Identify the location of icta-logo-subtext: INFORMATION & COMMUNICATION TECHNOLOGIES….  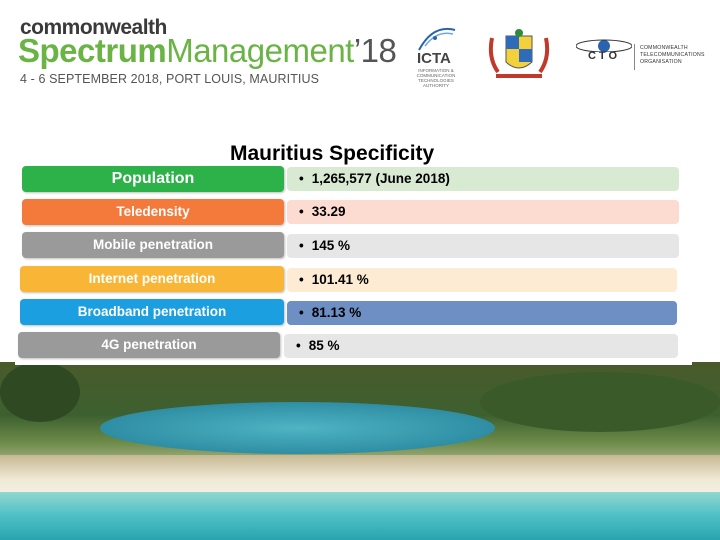
(436, 78).